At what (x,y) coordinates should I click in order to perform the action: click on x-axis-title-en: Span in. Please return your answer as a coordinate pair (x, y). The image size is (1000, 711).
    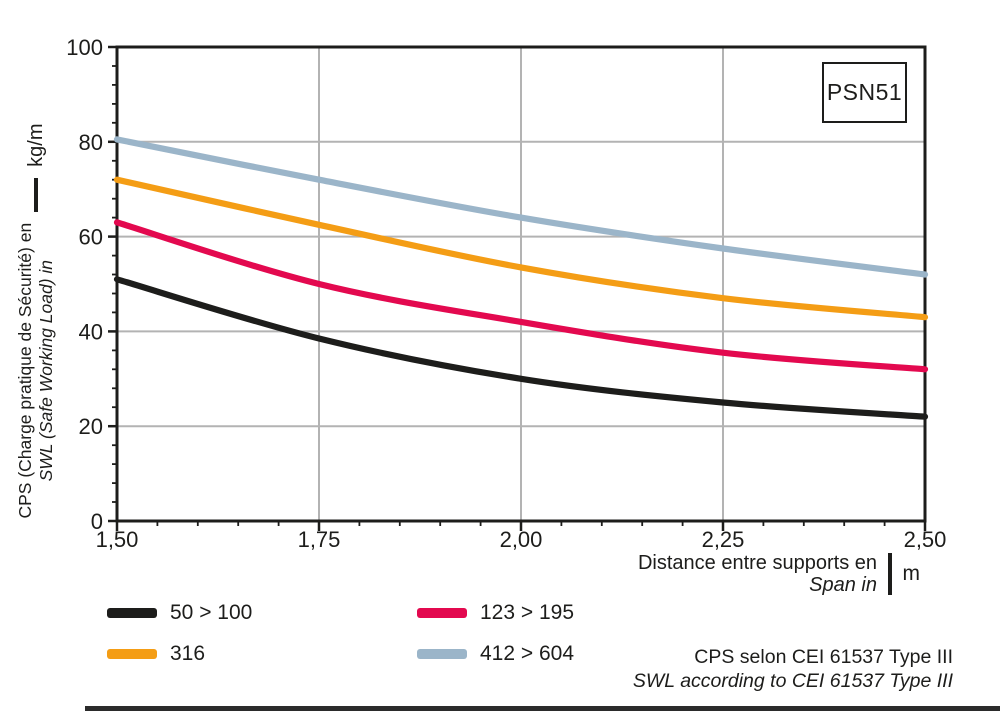
    Looking at the image, I should click on (843, 585).